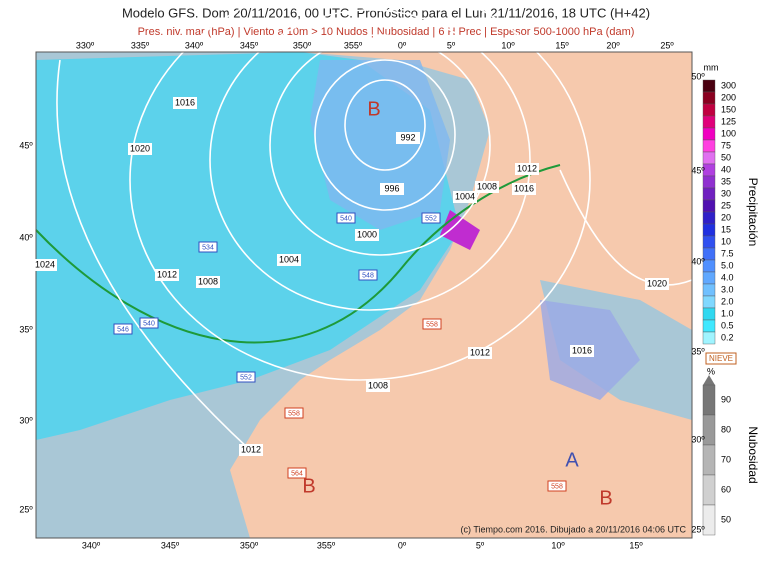  What do you see at coordinates (728, 109) in the screenshot?
I see `precip-level: 150` at bounding box center [728, 109].